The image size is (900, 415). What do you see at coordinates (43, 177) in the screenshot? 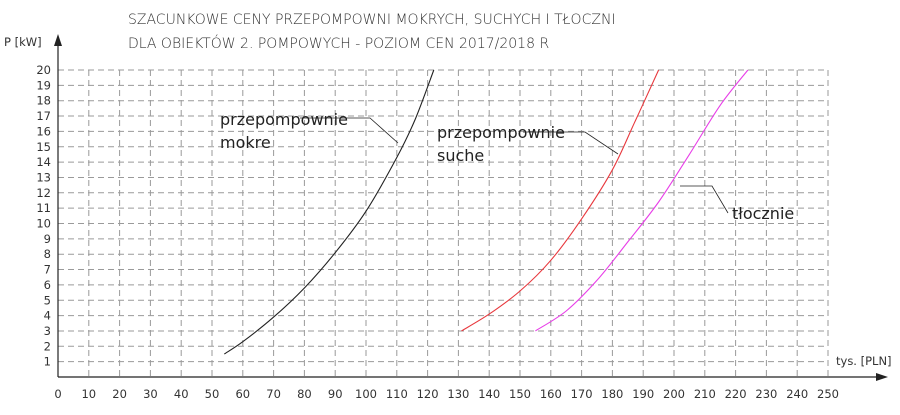
I see `y-tick-label: 13` at bounding box center [43, 177].